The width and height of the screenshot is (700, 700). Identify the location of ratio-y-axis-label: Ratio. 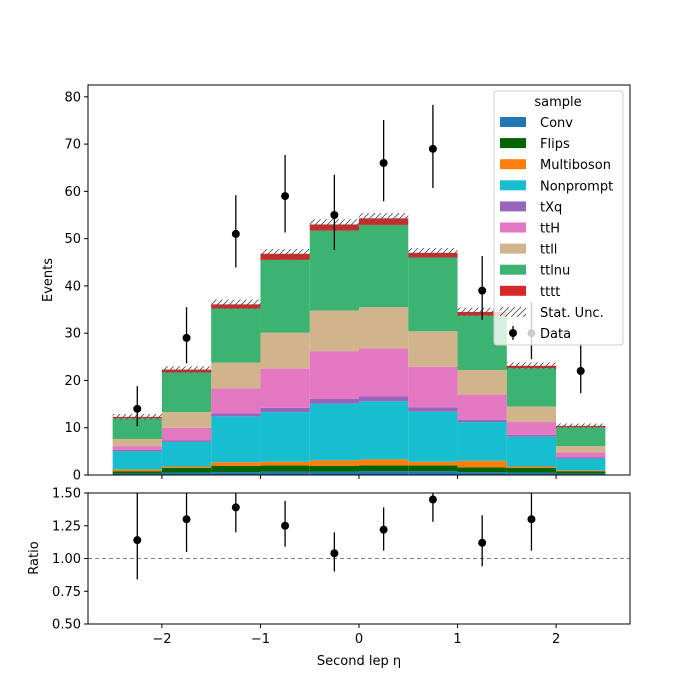
(34, 557).